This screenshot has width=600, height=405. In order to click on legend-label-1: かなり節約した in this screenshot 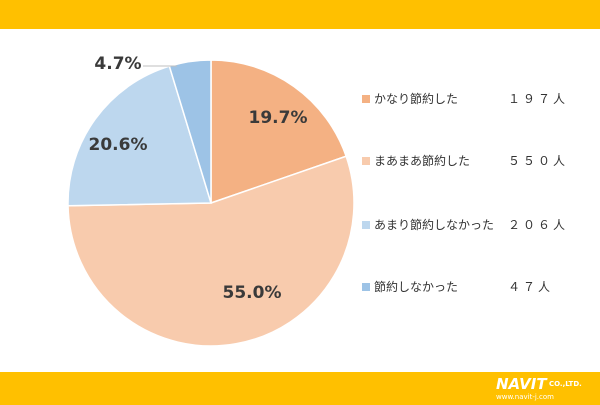, I will do `click(416, 99)`.